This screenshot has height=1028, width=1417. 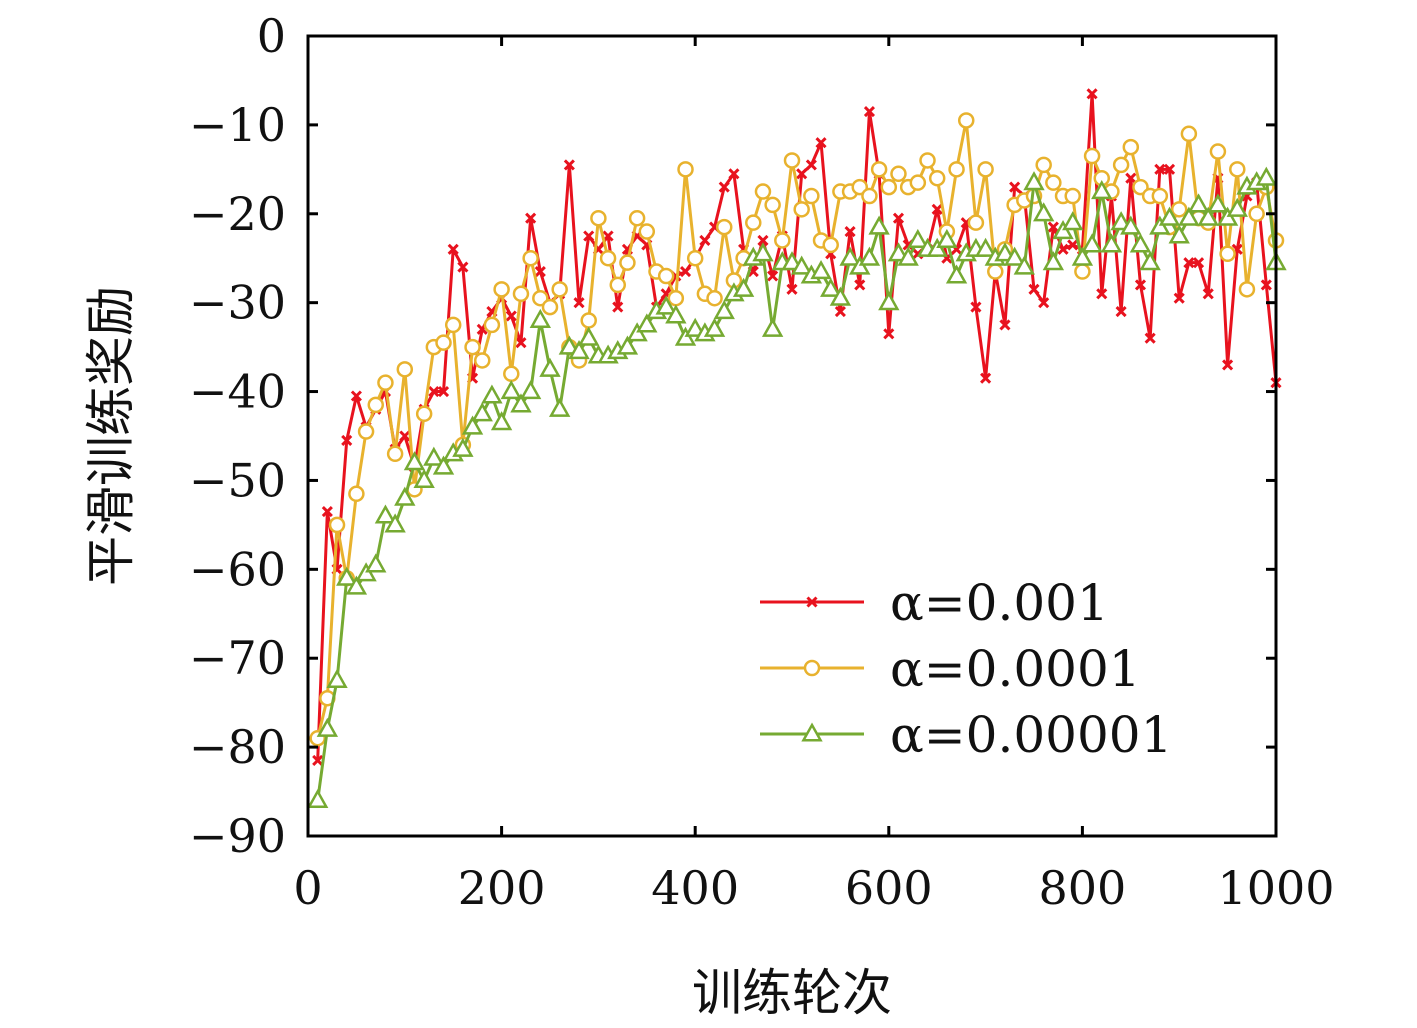 What do you see at coordinates (1275, 888) in the screenshot?
I see `x-tick-label: 1000` at bounding box center [1275, 888].